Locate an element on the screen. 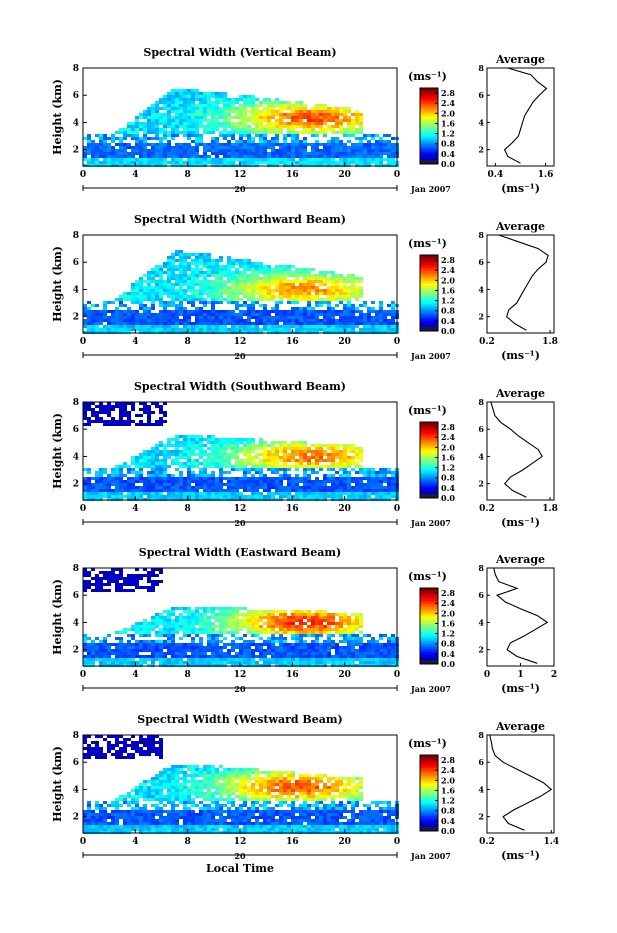 The width and height of the screenshot is (617, 933). average-x-tick-label: 0 is located at coordinates (487, 675).